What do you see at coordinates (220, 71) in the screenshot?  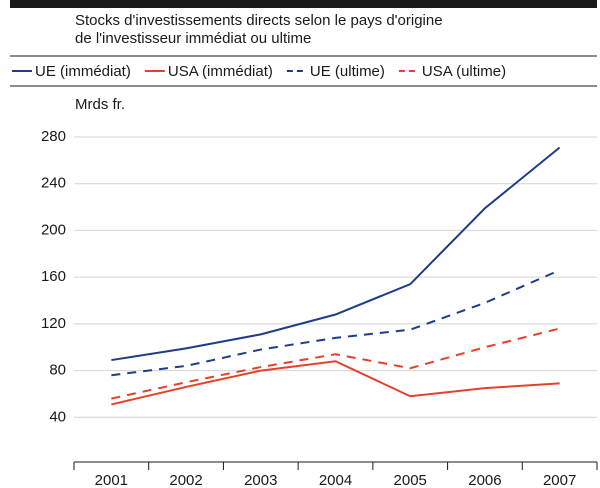 I see `legend-label: USA (immédiat)` at bounding box center [220, 71].